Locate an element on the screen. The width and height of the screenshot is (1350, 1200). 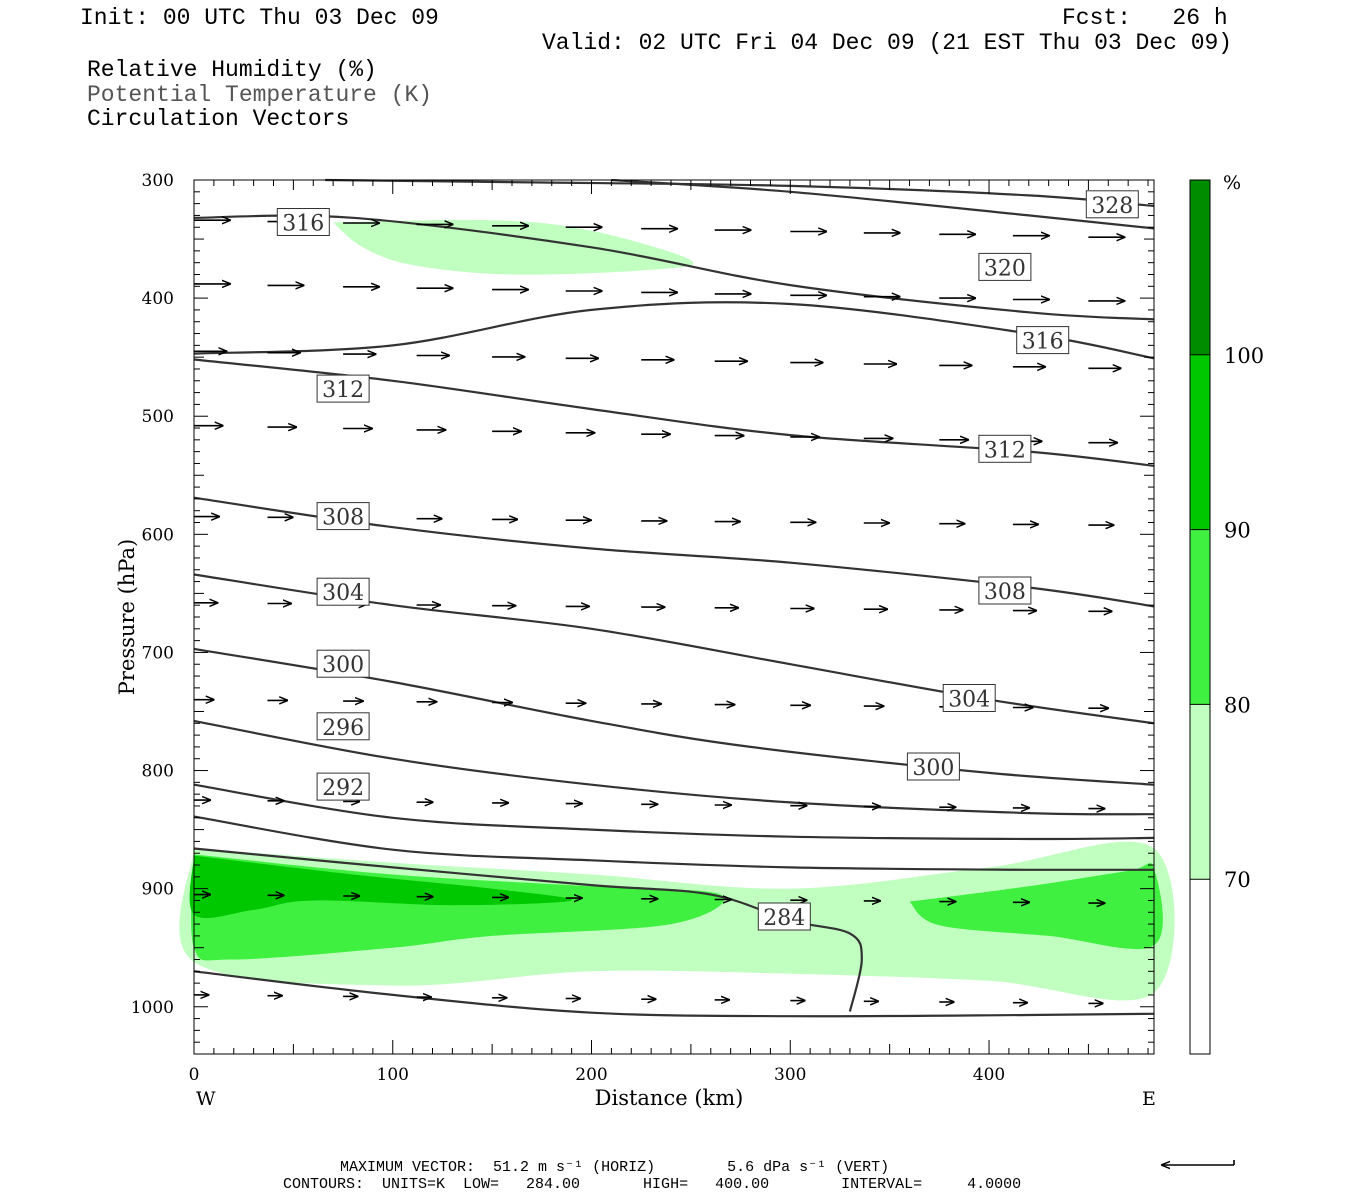
field-theta-label: Potential Temperature (K) is located at coordinates (260, 95).